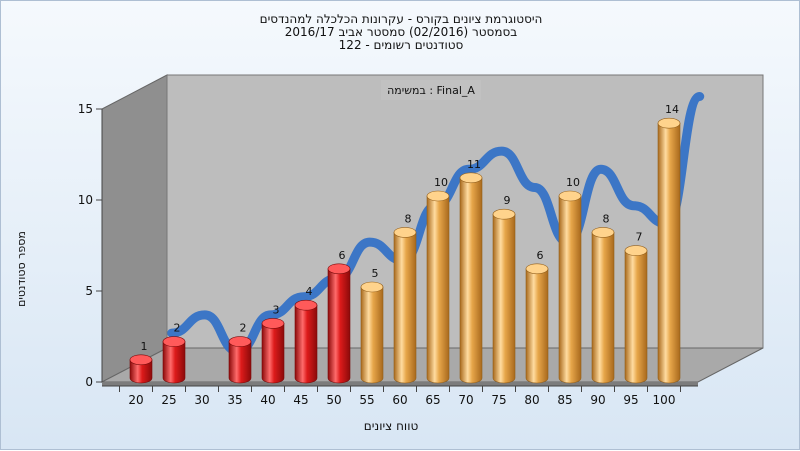 The height and width of the screenshot is (451, 800). What do you see at coordinates (597, 400) in the screenshot?
I see `x-tick-label: 90` at bounding box center [597, 400].